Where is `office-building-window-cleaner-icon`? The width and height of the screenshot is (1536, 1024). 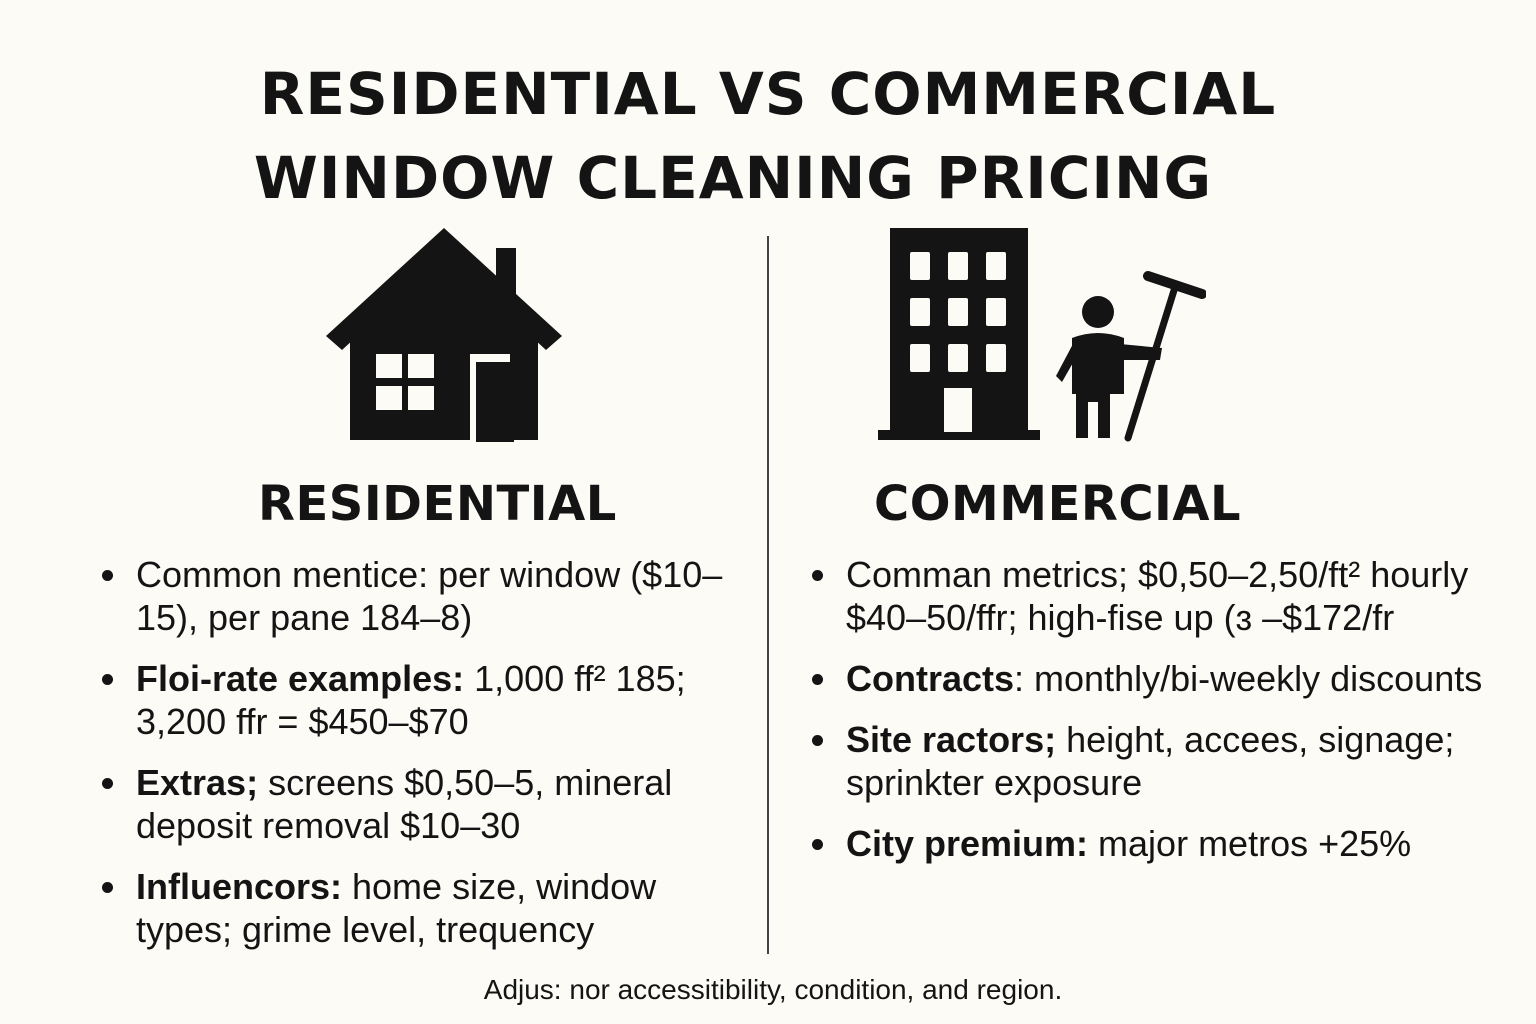
office-building-window-cleaner-icon is located at coordinates (1042, 335).